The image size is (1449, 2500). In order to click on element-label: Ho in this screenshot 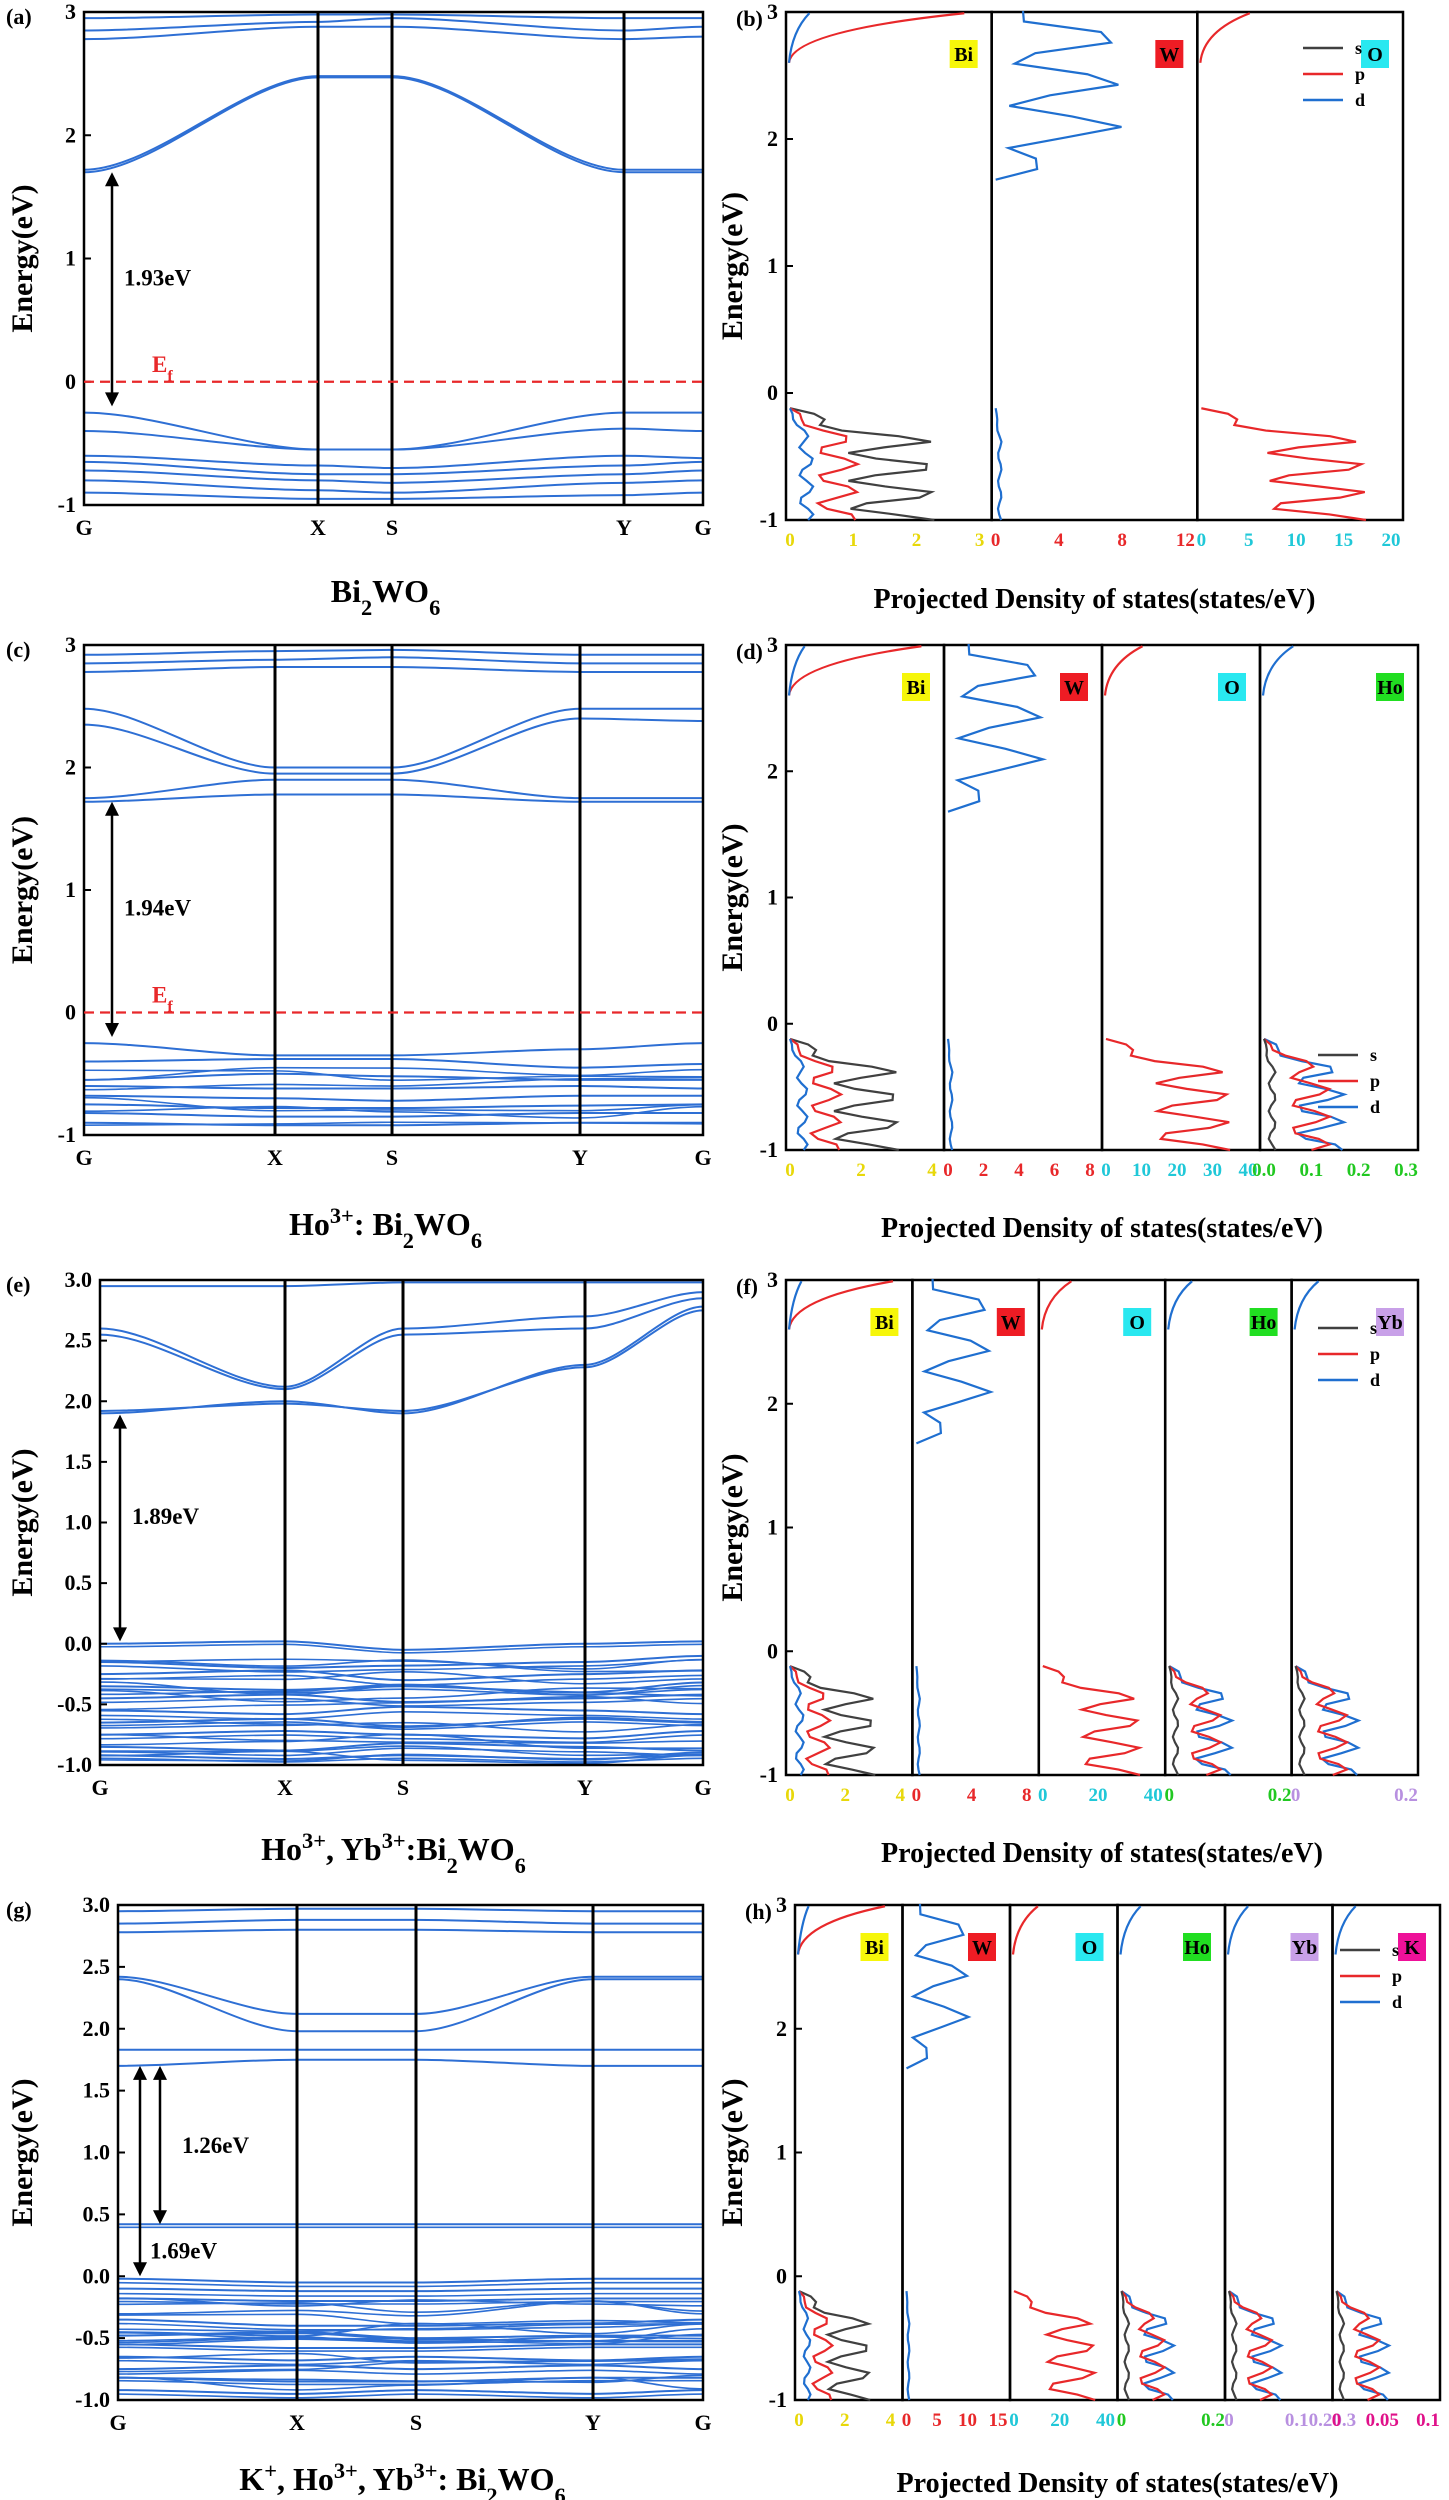, I will do `click(1390, 688)`.